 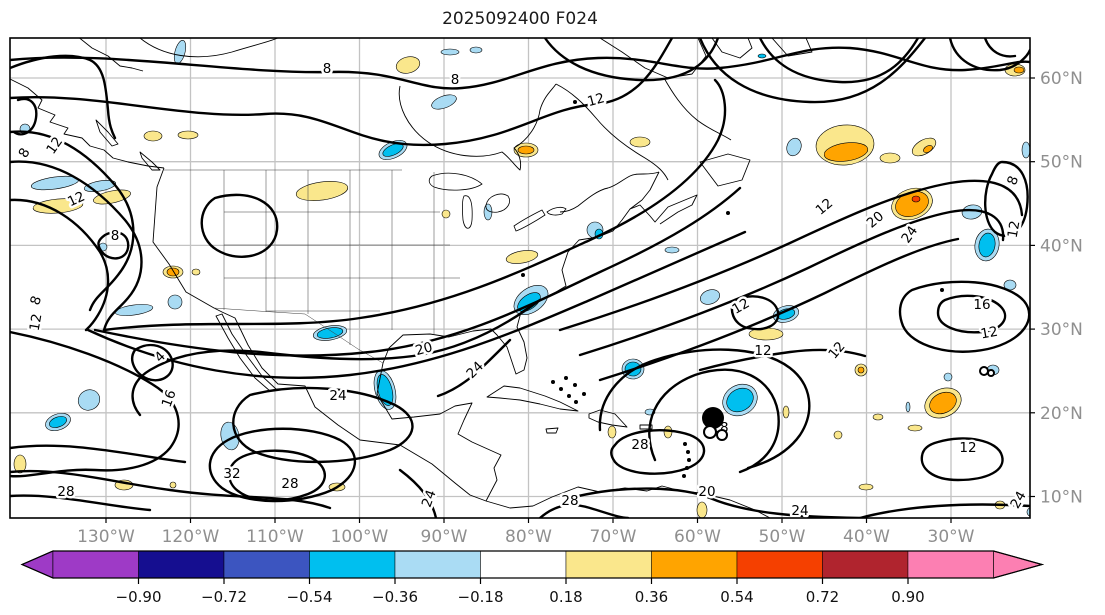 What do you see at coordinates (360, 537) in the screenshot?
I see `x-tick-label: 100°W` at bounding box center [360, 537].